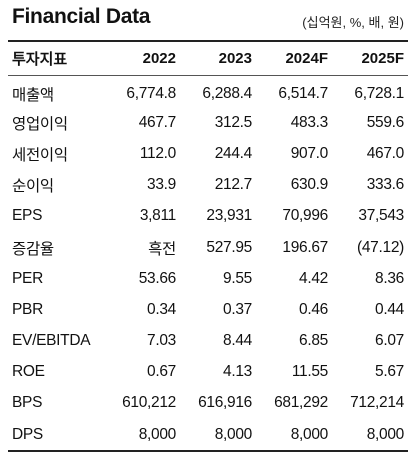  What do you see at coordinates (305, 247) in the screenshot?
I see `cell-value: 196.67` at bounding box center [305, 247].